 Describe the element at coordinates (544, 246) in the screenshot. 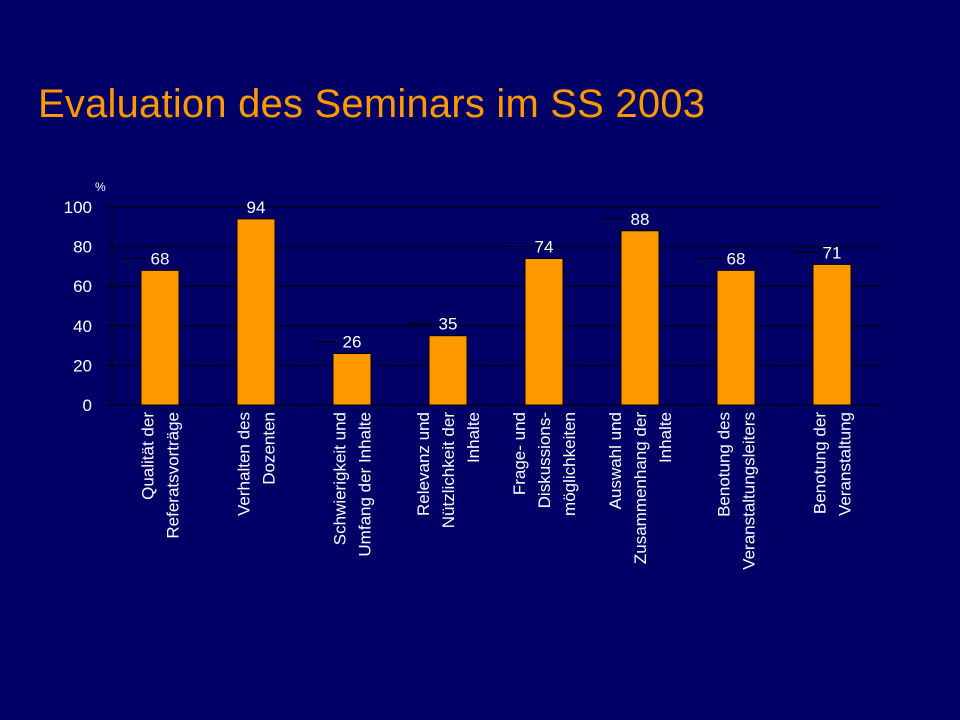

I see `data-label: 74` at that location.